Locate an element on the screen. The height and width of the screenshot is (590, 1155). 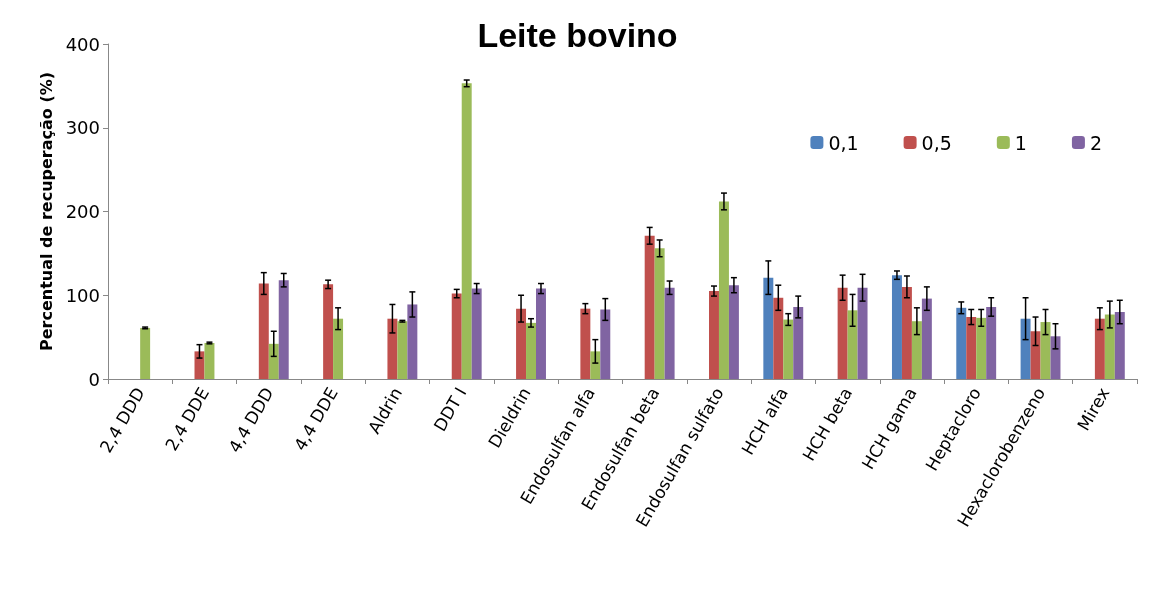
y-tick-label: 200 is located at coordinates (82, 211).